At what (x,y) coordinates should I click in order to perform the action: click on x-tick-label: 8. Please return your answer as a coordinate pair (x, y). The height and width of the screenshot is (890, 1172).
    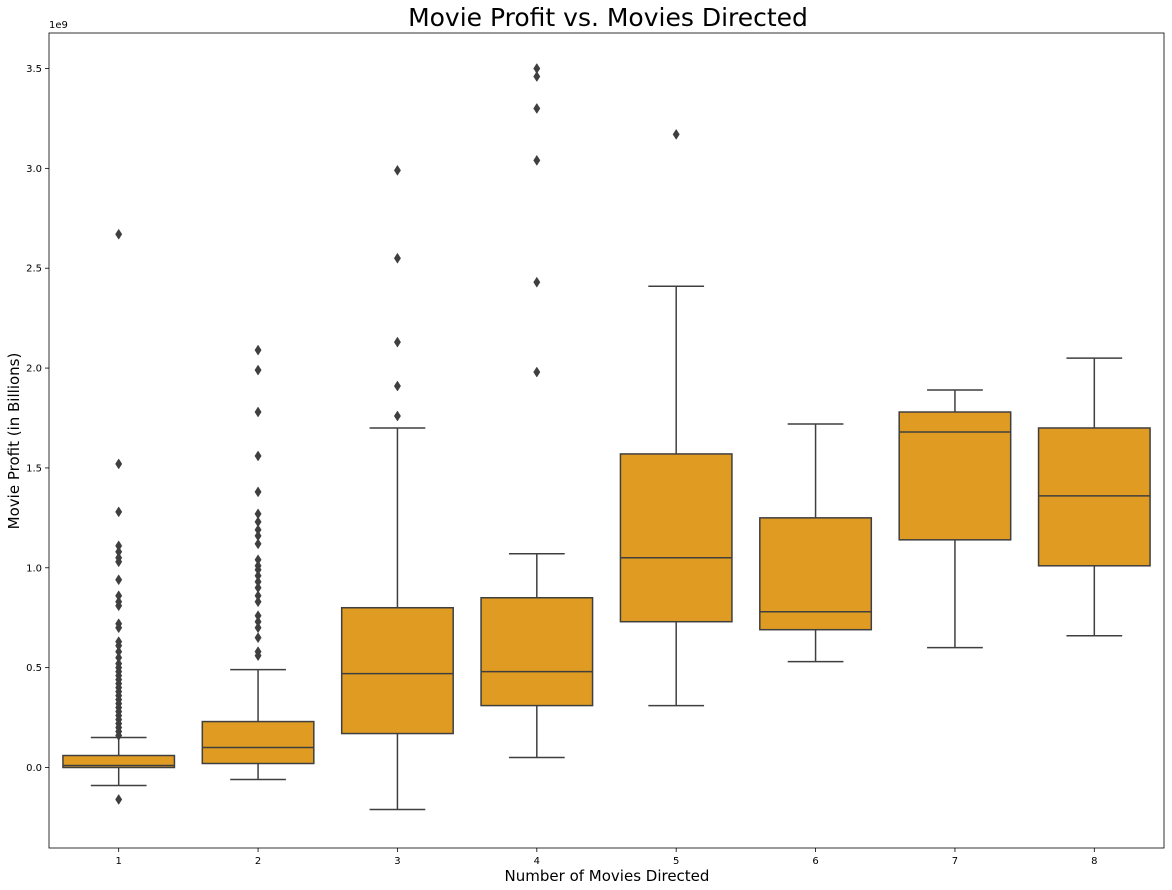
    Looking at the image, I should click on (1094, 861).